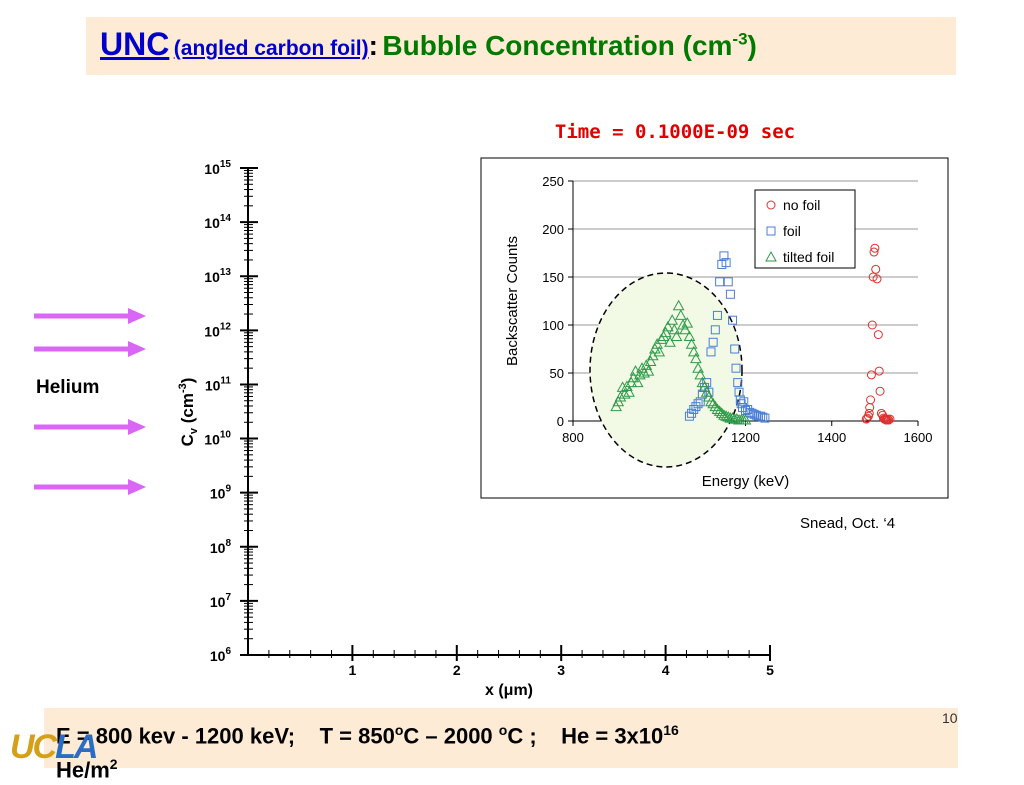 The height and width of the screenshot is (785, 1024). I want to click on title-colon: :, so click(373, 45).